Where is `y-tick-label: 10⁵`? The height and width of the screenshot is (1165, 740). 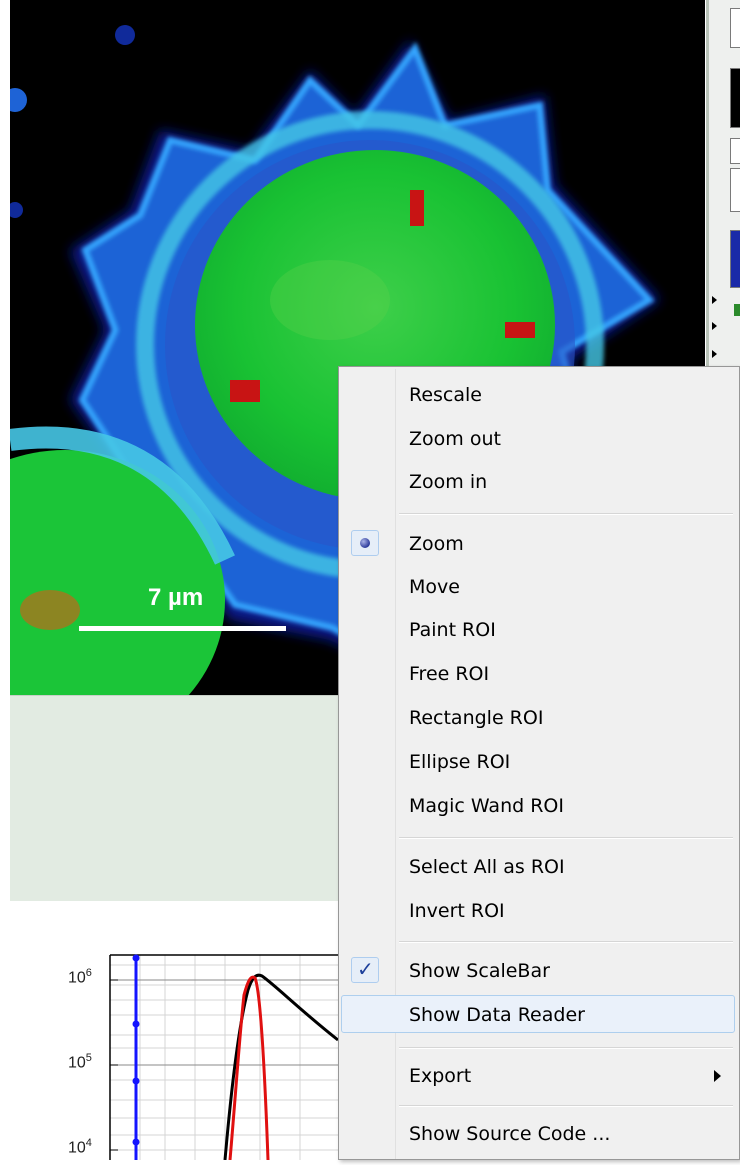
y-tick-label: 10⁵ is located at coordinates (80, 1062).